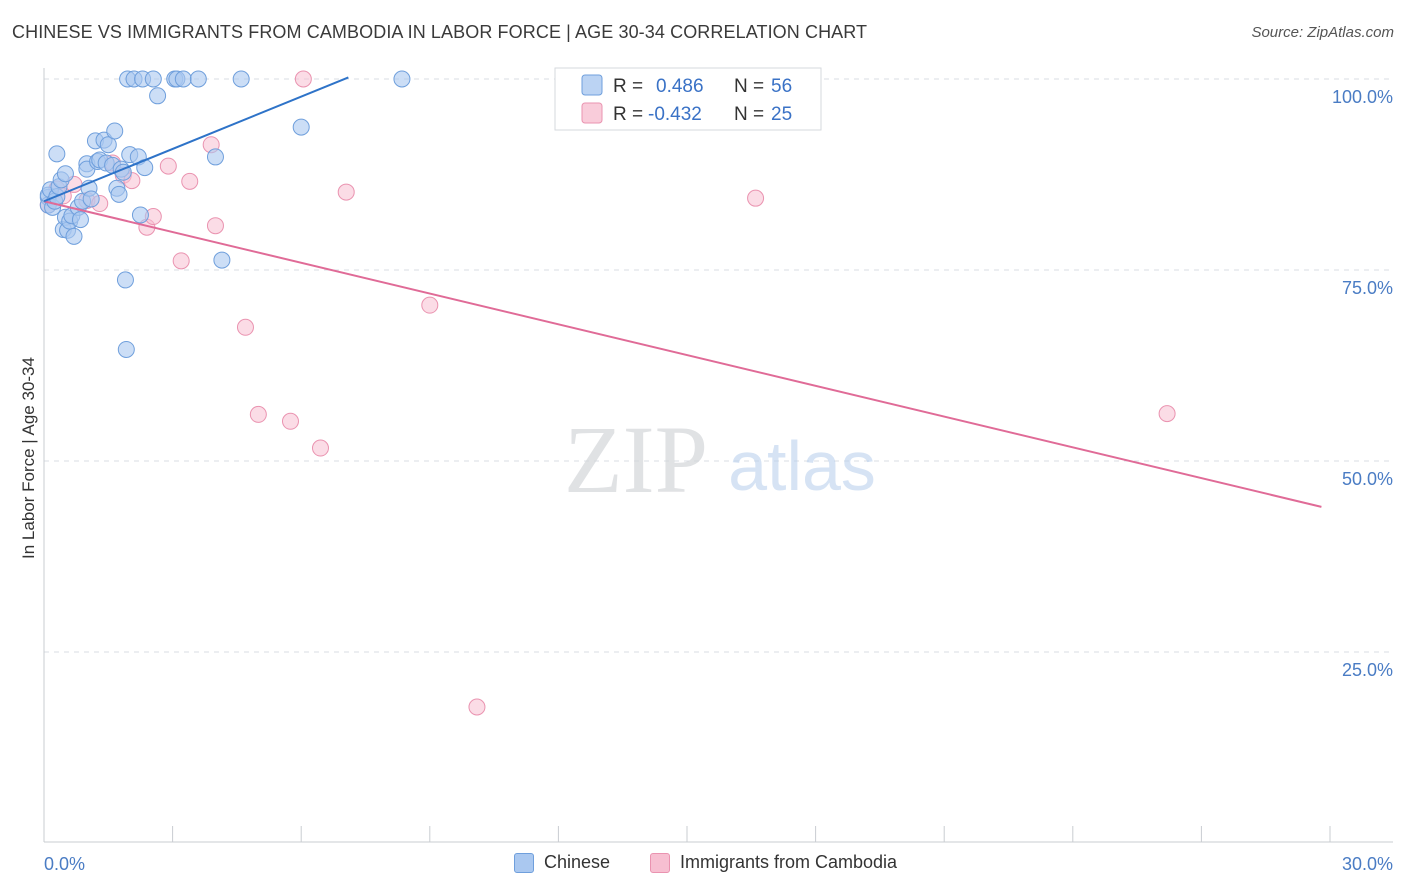 This screenshot has width=1406, height=892. I want to click on x-tick-label-max: 30.0%, so click(1367, 864).